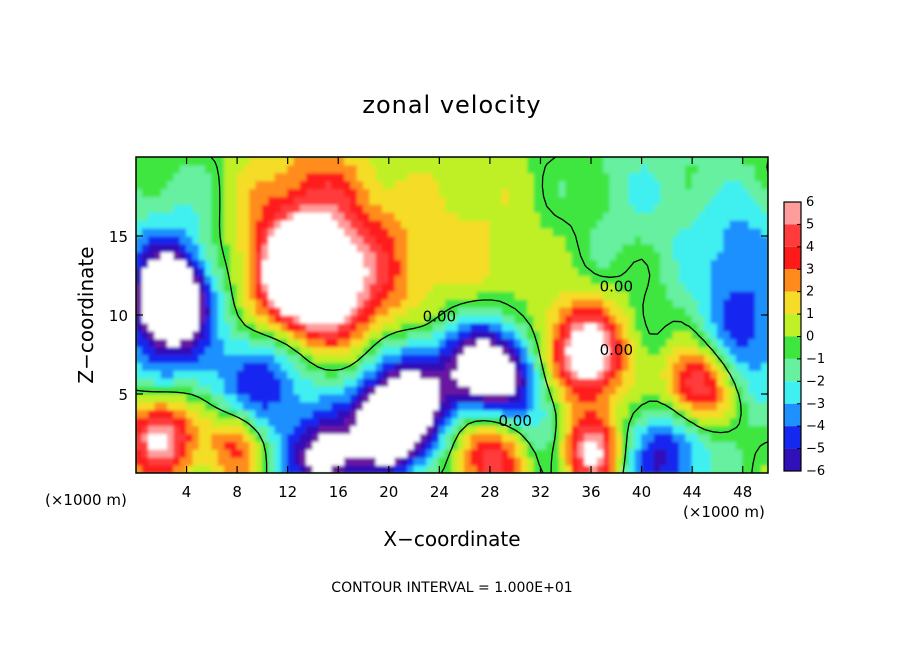 Image resolution: width=904 pixels, height=654 pixels. Describe the element at coordinates (451, 588) in the screenshot. I see `contour-interval-note: CONTOUR INTERVAL = 1.000E+01` at that location.